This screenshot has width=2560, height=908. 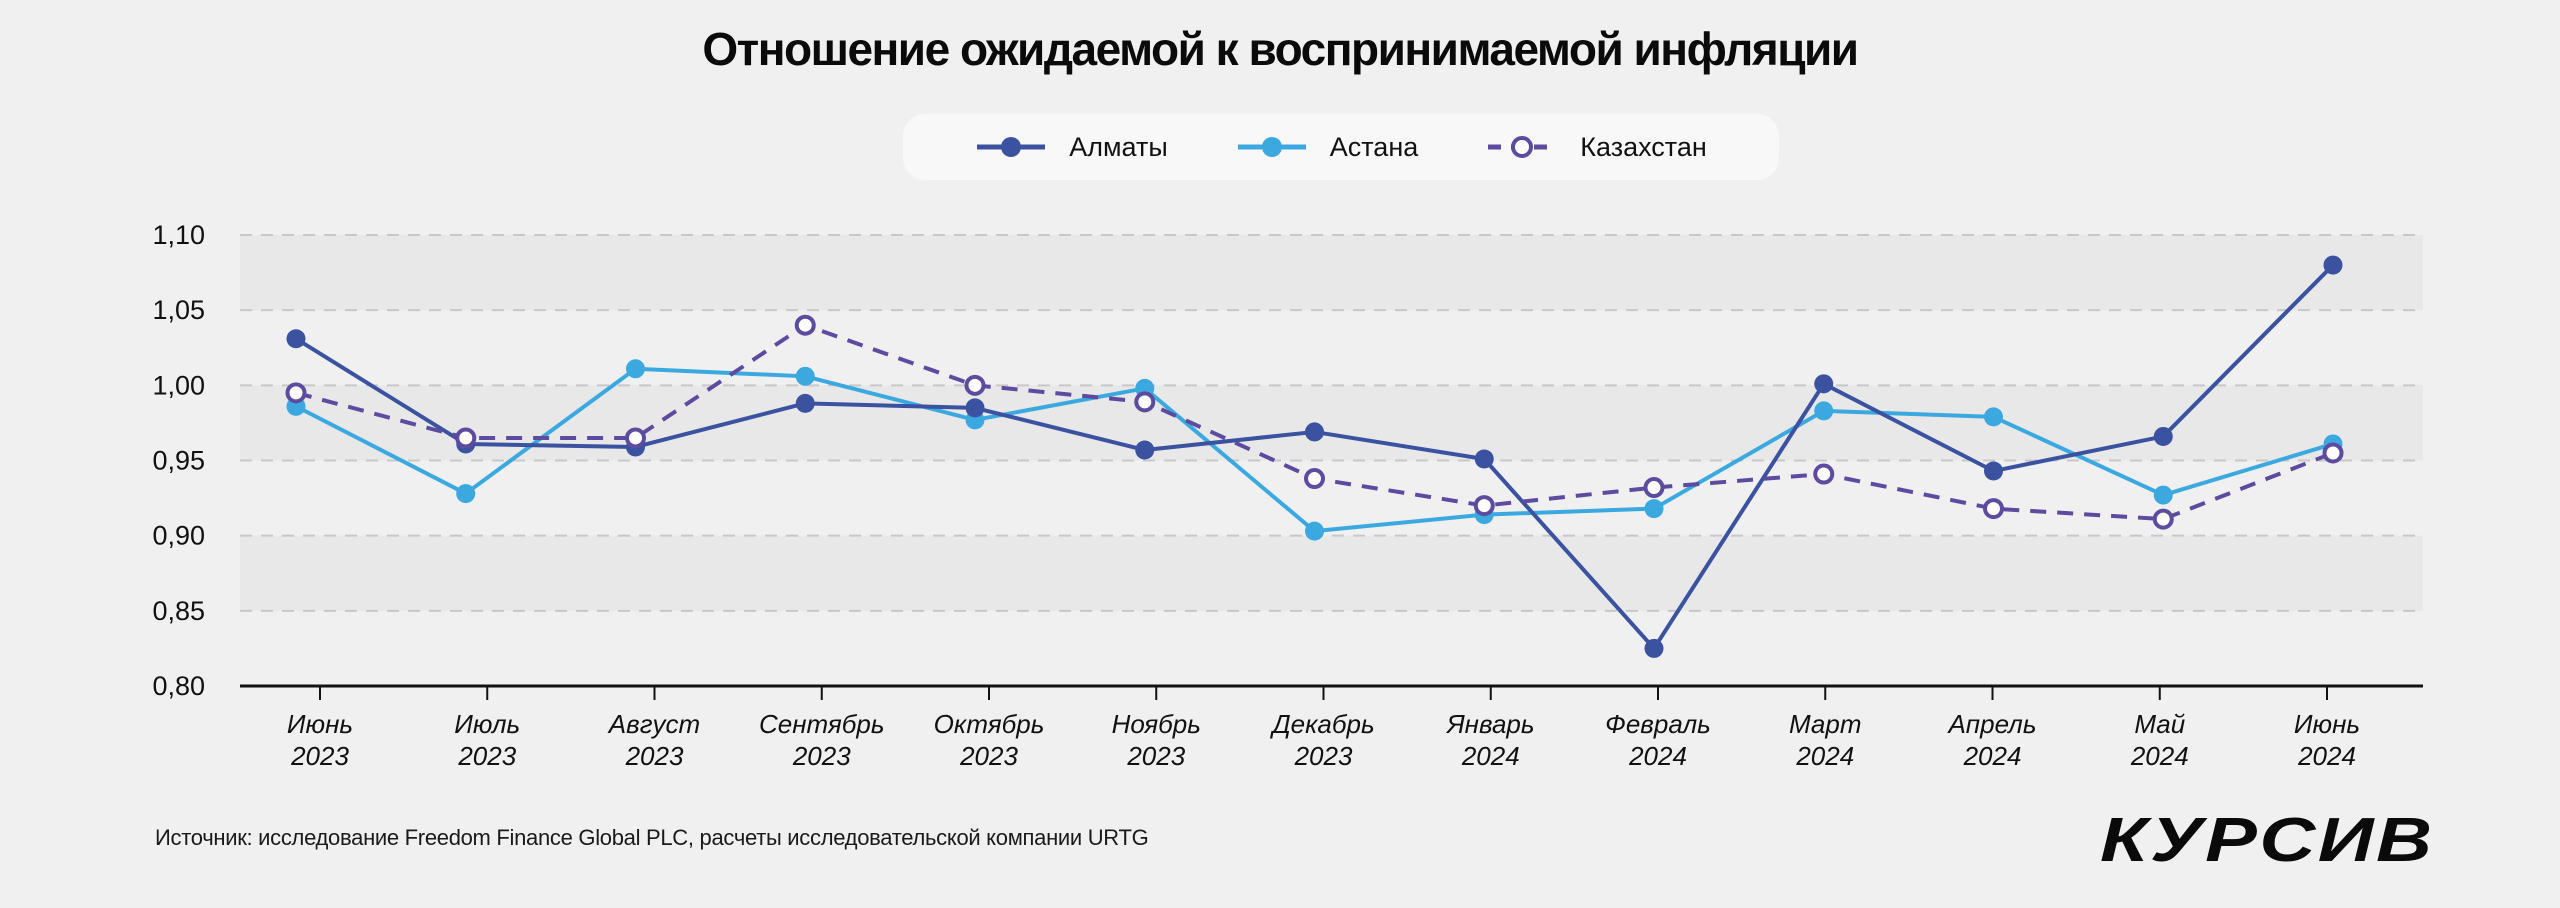 What do you see at coordinates (178, 235) in the screenshot?
I see `y-tick-label: 1,10` at bounding box center [178, 235].